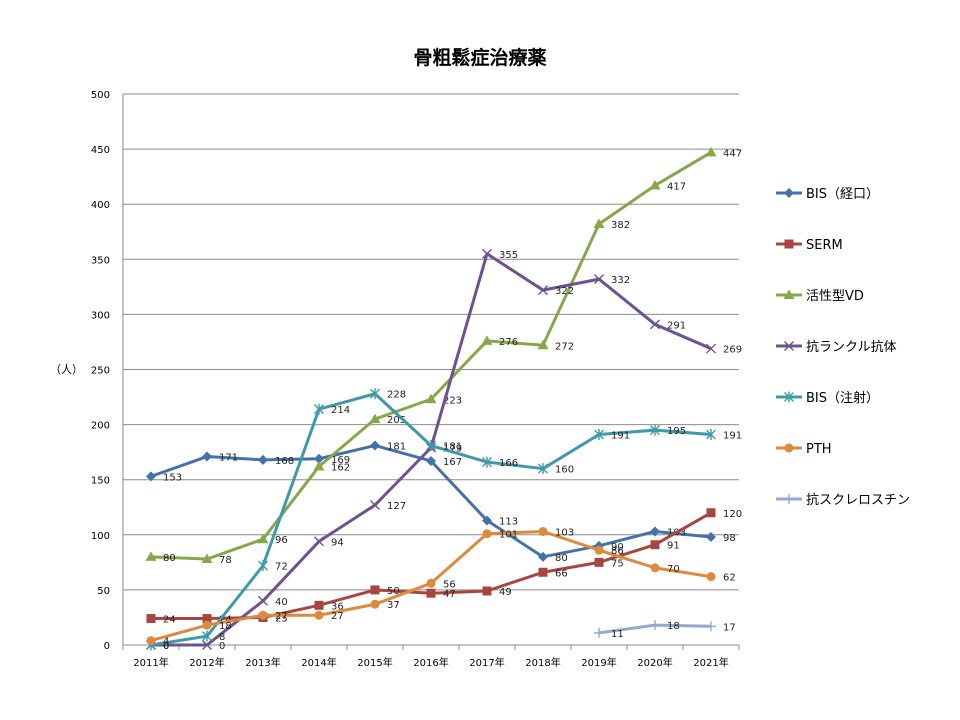 This screenshot has width=960, height=720. I want to click on data-label: 78, so click(225, 560).